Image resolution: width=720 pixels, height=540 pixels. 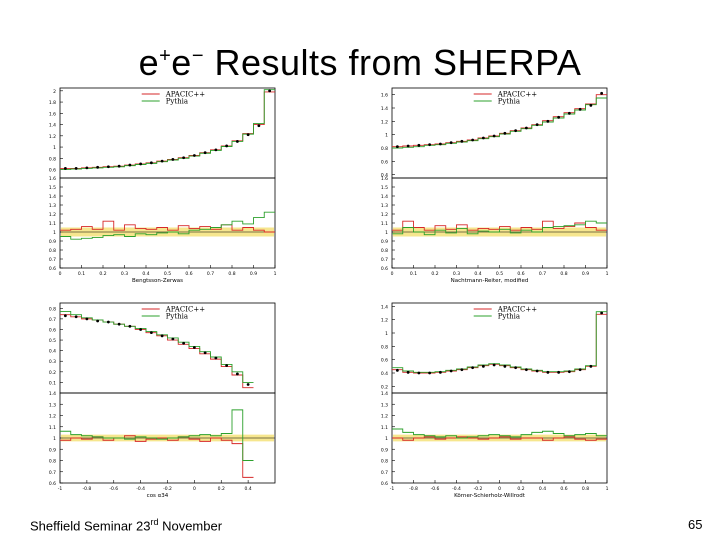 What do you see at coordinates (124, 274) in the screenshot?
I see `xtick-label: 0.3` at bounding box center [124, 274].